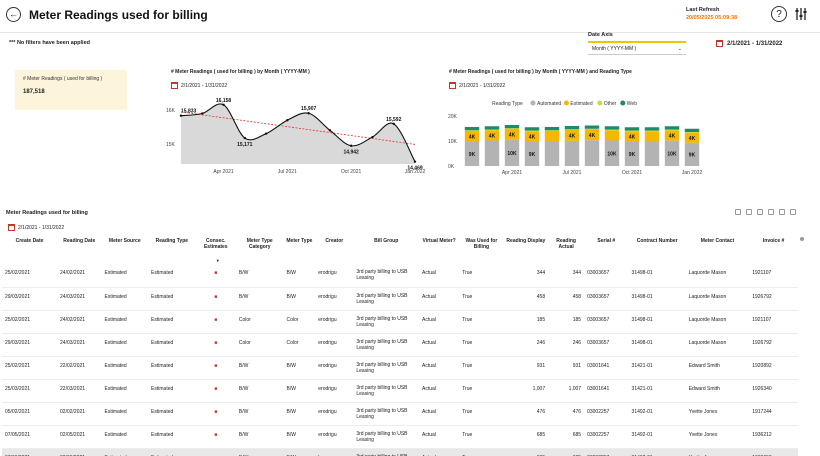  I want to click on more-options-icon, so click(793, 212).